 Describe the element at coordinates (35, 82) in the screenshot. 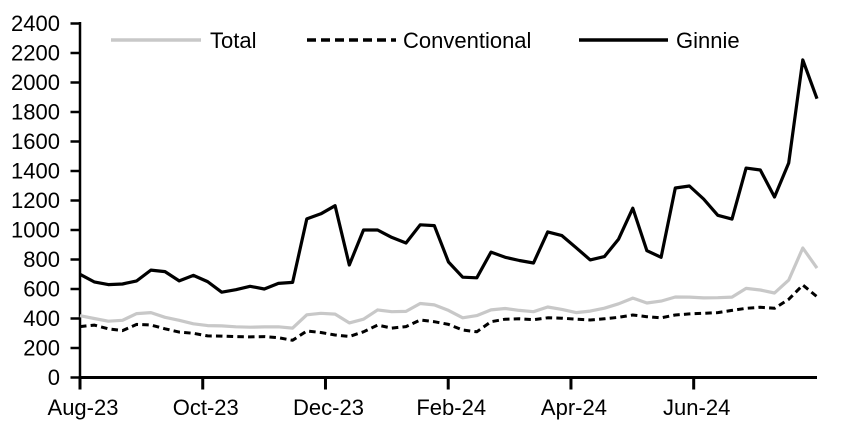

I see `y-tick-label: 2000` at that location.